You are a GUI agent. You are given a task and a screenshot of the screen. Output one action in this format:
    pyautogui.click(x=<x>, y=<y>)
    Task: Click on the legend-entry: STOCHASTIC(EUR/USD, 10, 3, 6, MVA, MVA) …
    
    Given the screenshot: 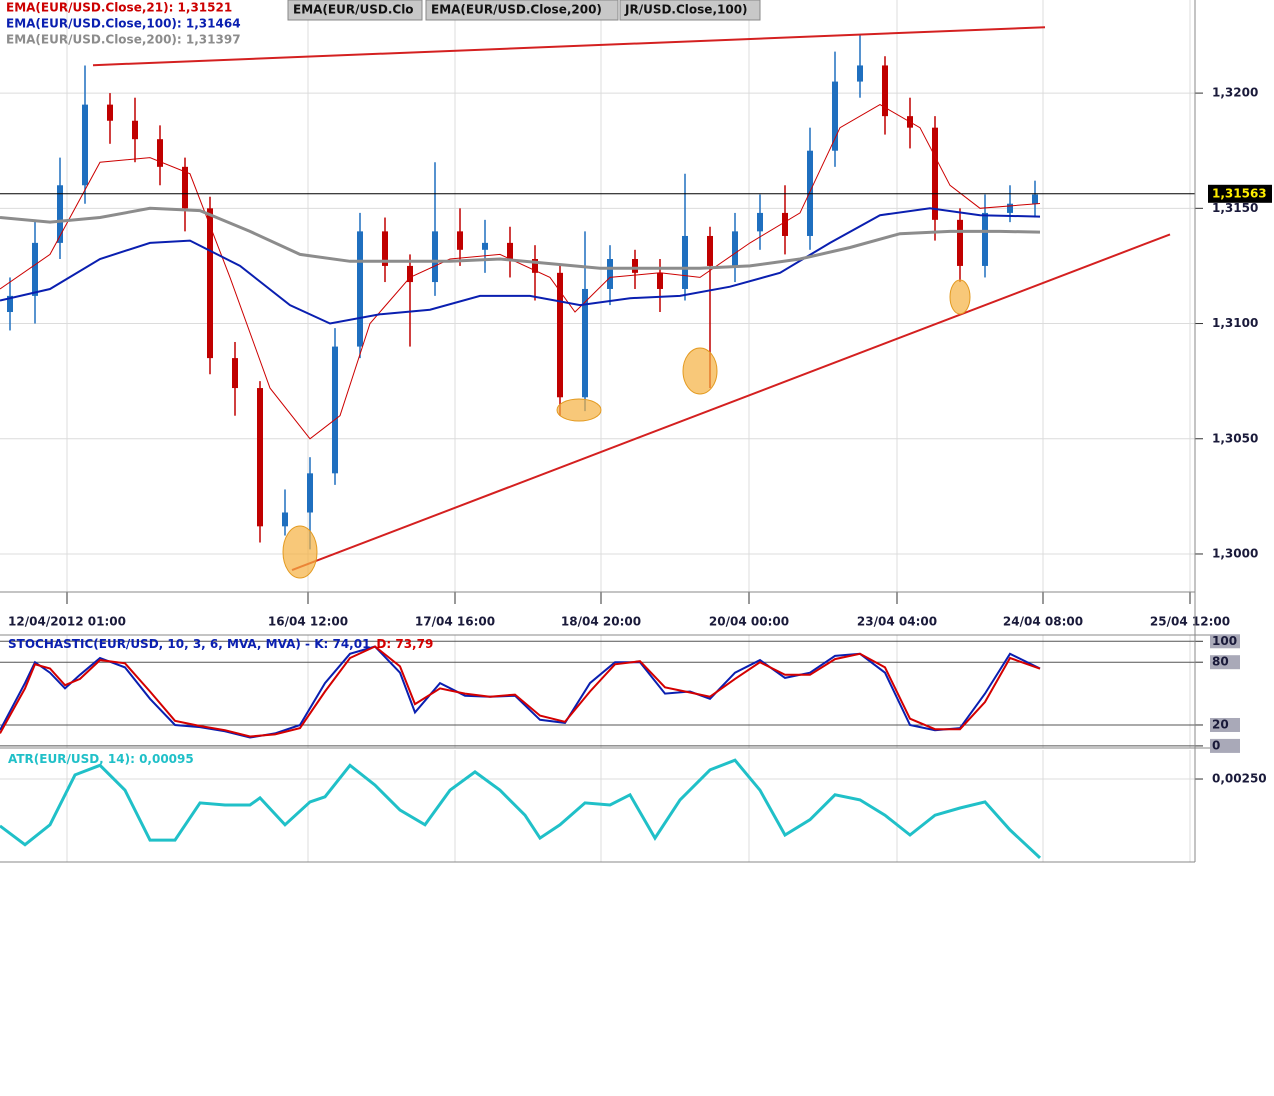 What is the action you would take?
    pyautogui.click(x=189, y=644)
    